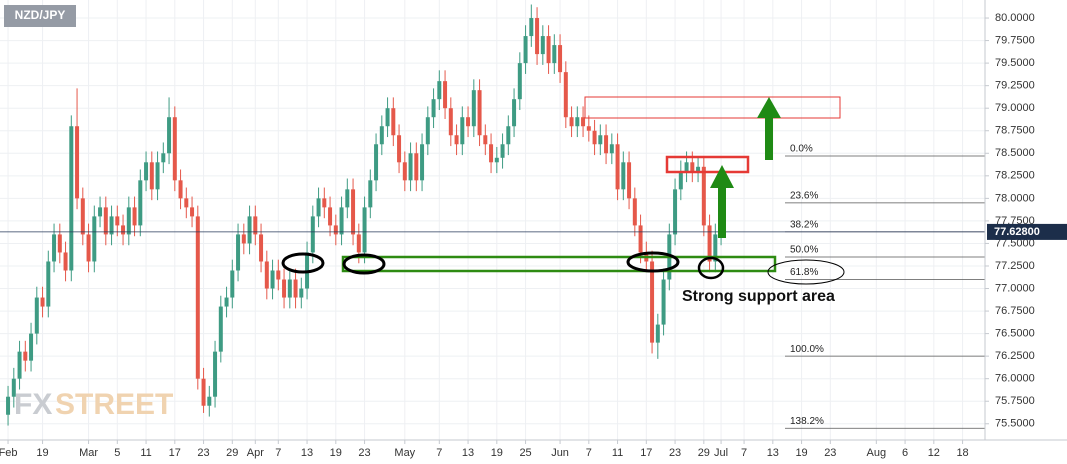 The height and width of the screenshot is (464, 1067). I want to click on y-tick-label: 75.7500, so click(1015, 401).